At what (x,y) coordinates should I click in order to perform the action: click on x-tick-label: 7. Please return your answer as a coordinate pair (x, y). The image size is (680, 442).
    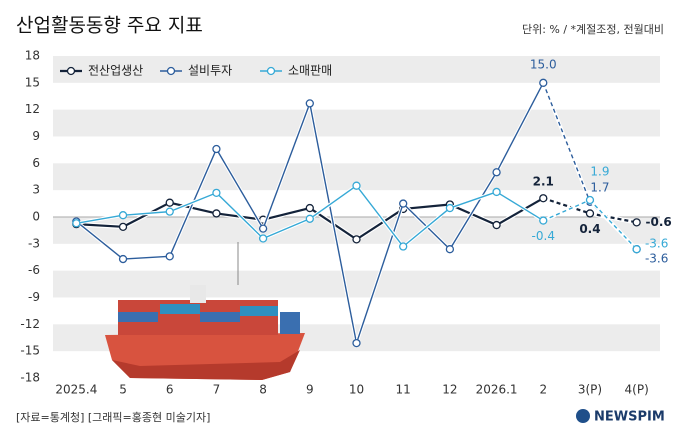
    Looking at the image, I should click on (217, 390).